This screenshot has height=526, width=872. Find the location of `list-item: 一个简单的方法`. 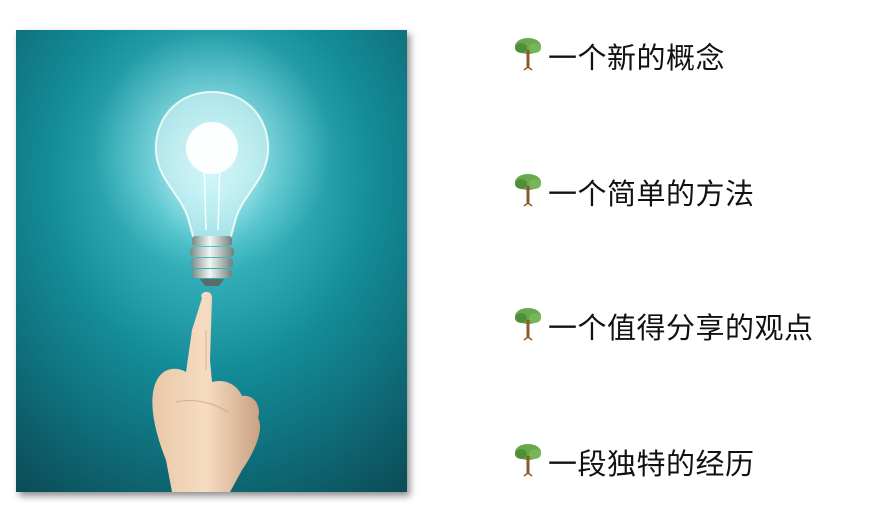

list-item: 一个简单的方法 is located at coordinates (632, 192).